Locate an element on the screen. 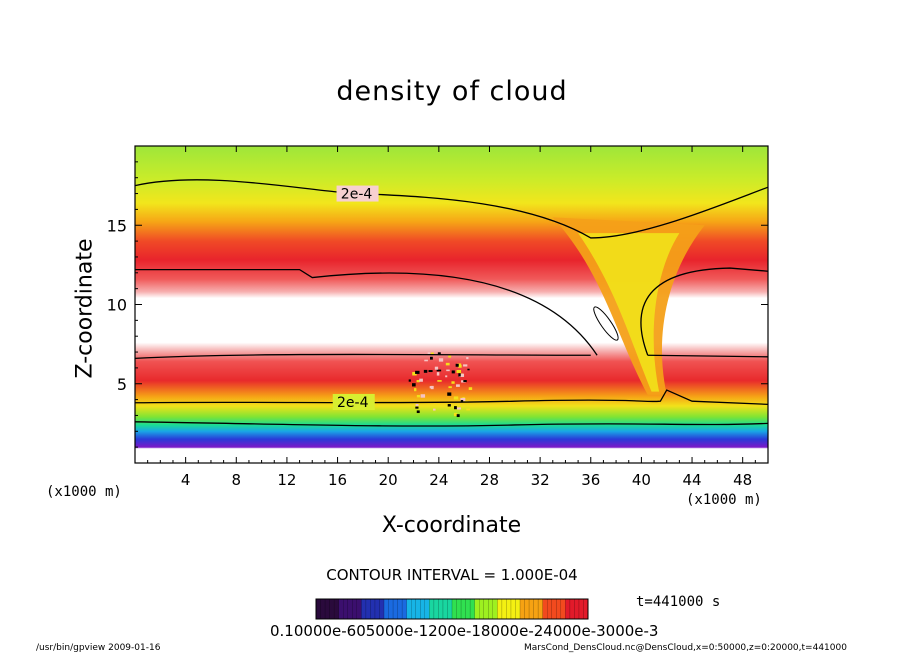 Image resolution: width=904 pixels, height=654 pixels. chart-title: density of cloud is located at coordinates (452, 91).